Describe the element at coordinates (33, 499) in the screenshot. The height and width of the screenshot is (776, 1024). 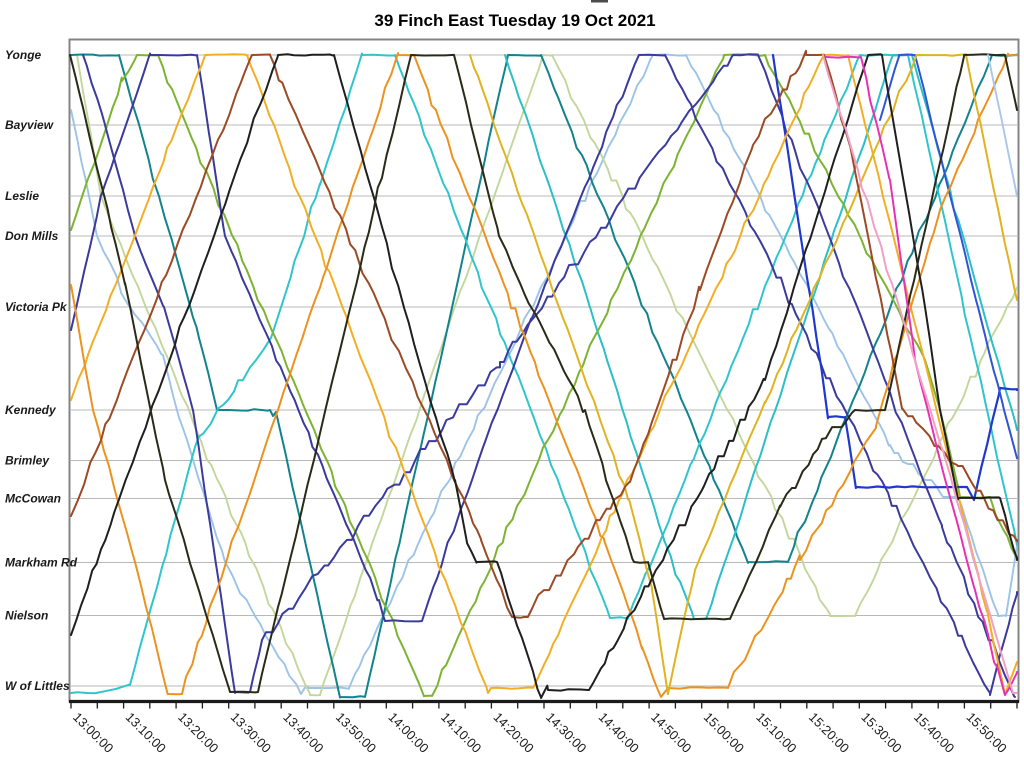
I see `svg-text: McCowan` at that location.